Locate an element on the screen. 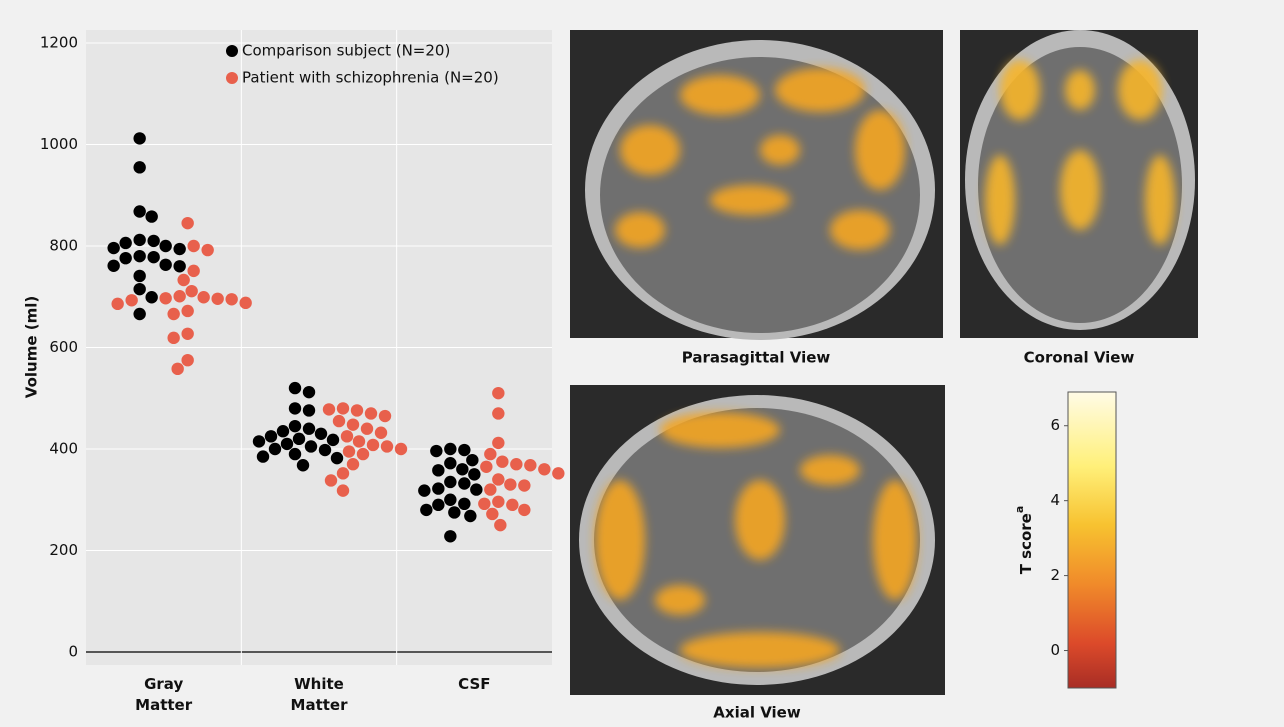 The image size is (1284, 727). x-tick-label: Gray Matter is located at coordinates (164, 694).